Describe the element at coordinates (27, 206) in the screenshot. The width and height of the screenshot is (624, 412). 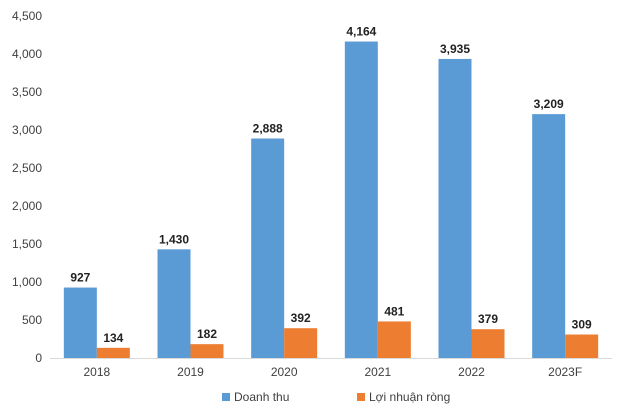
I see `y-tick-label: 2,000` at that location.